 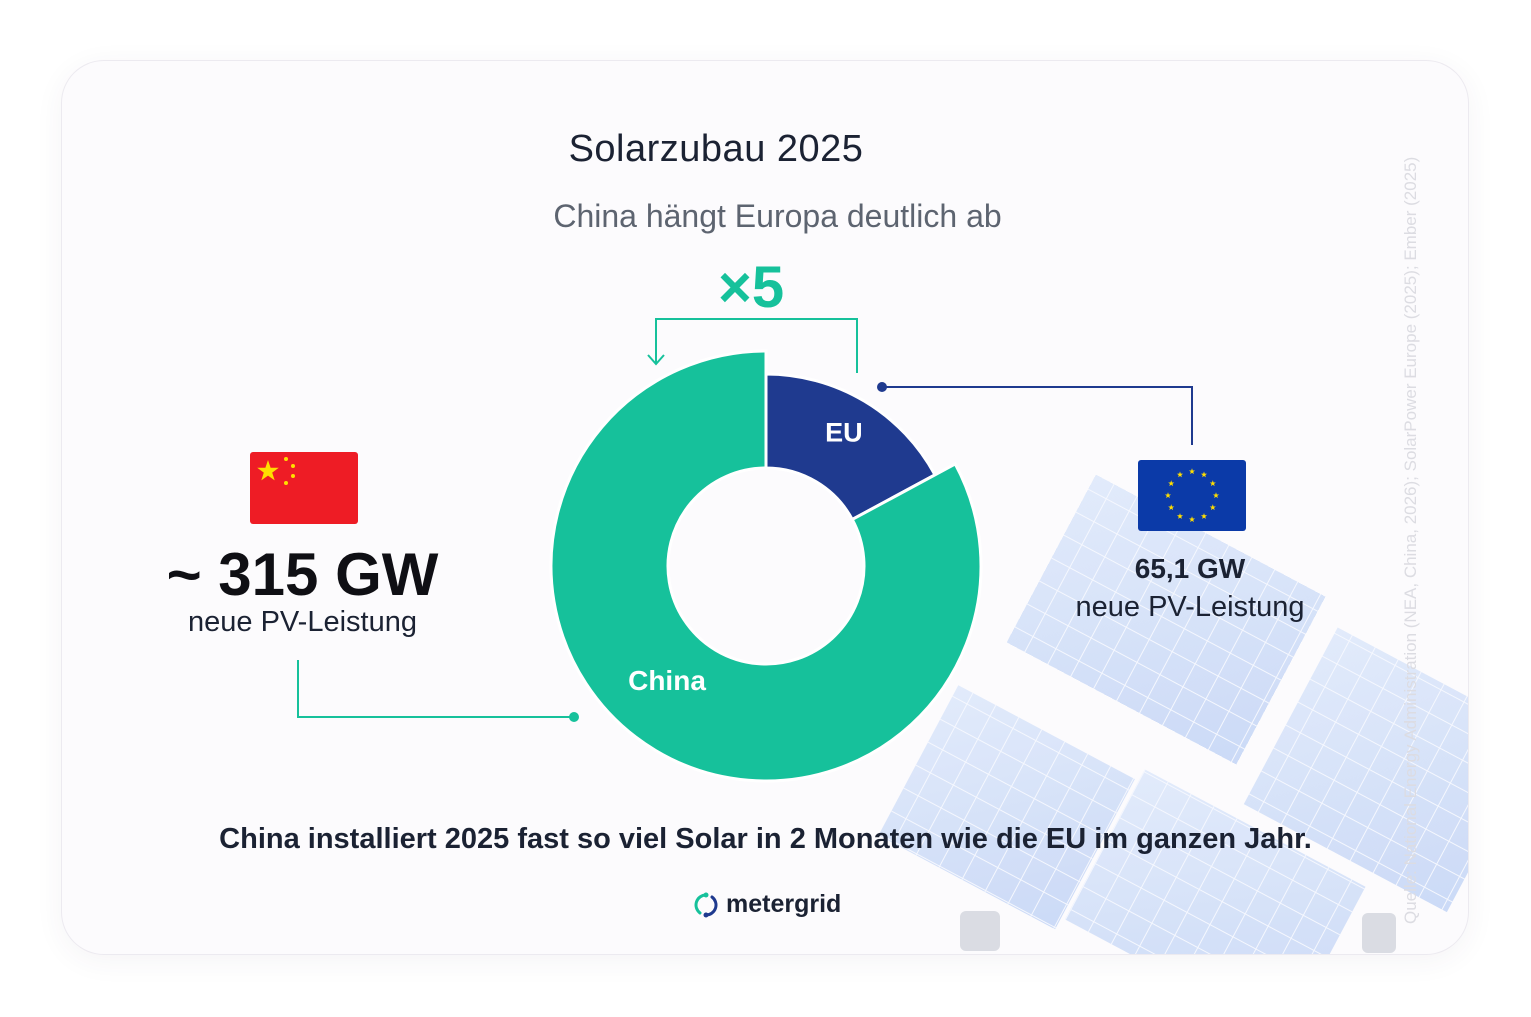 What do you see at coordinates (1190, 568) in the screenshot?
I see `eu-value: 65,1 GW` at bounding box center [1190, 568].